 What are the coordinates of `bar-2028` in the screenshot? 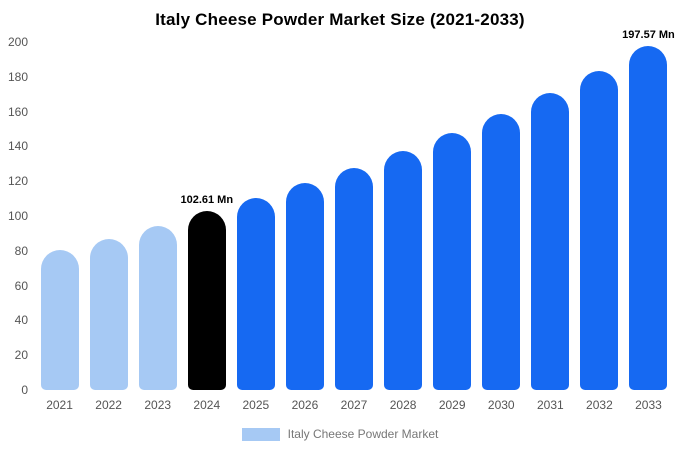 It's located at (403, 270).